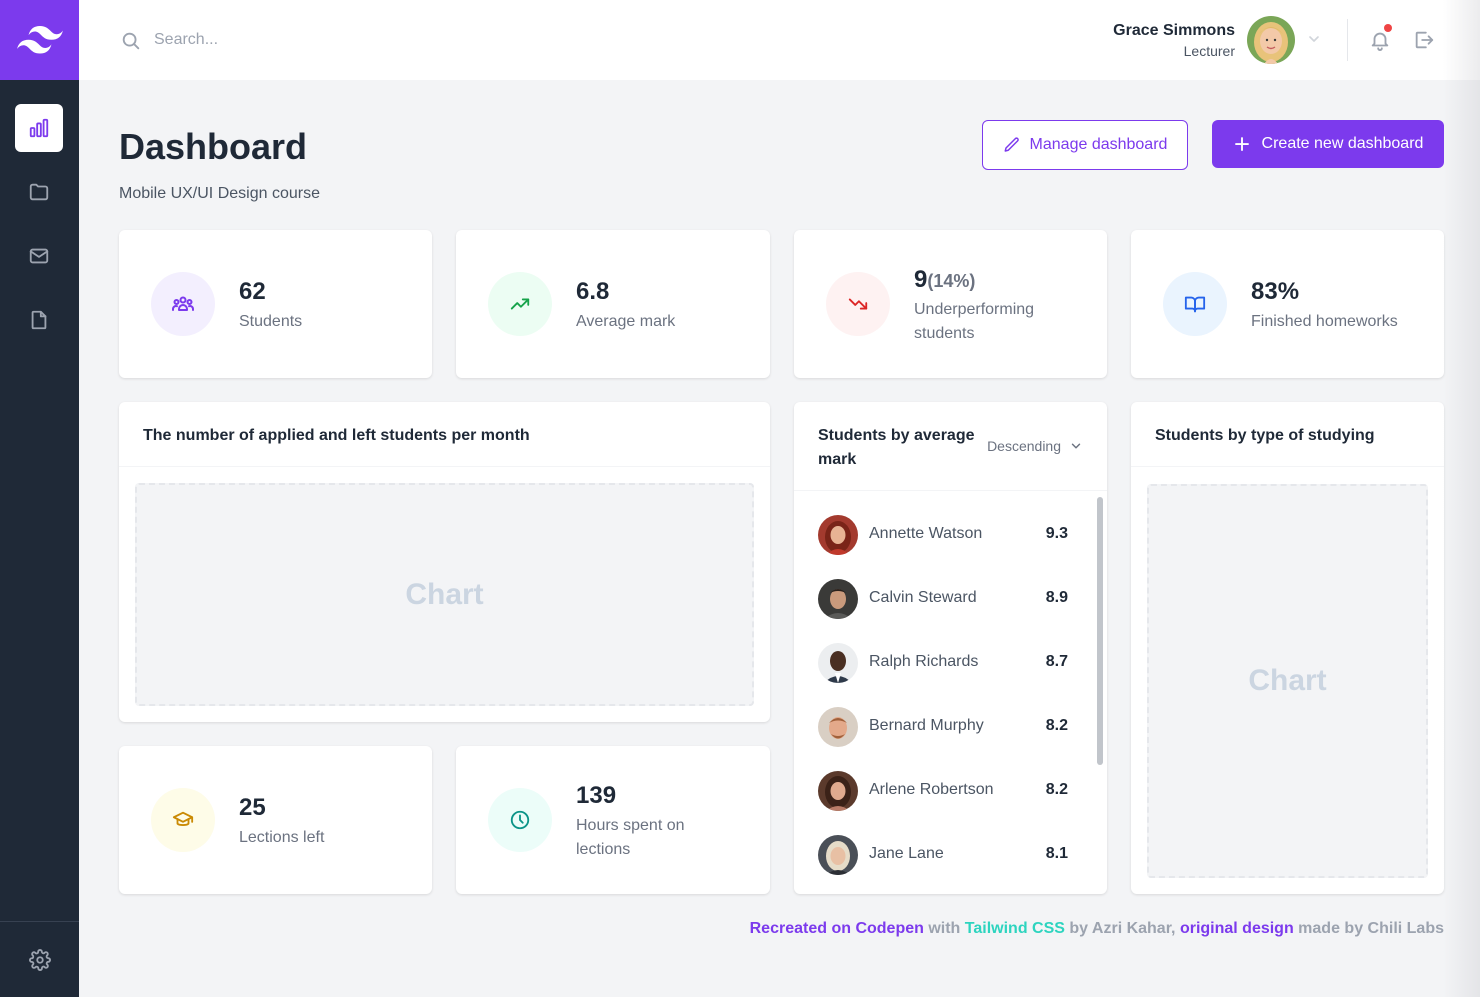 This screenshot has width=1480, height=997. I want to click on student-name: Arlene Robertson, so click(931, 789).